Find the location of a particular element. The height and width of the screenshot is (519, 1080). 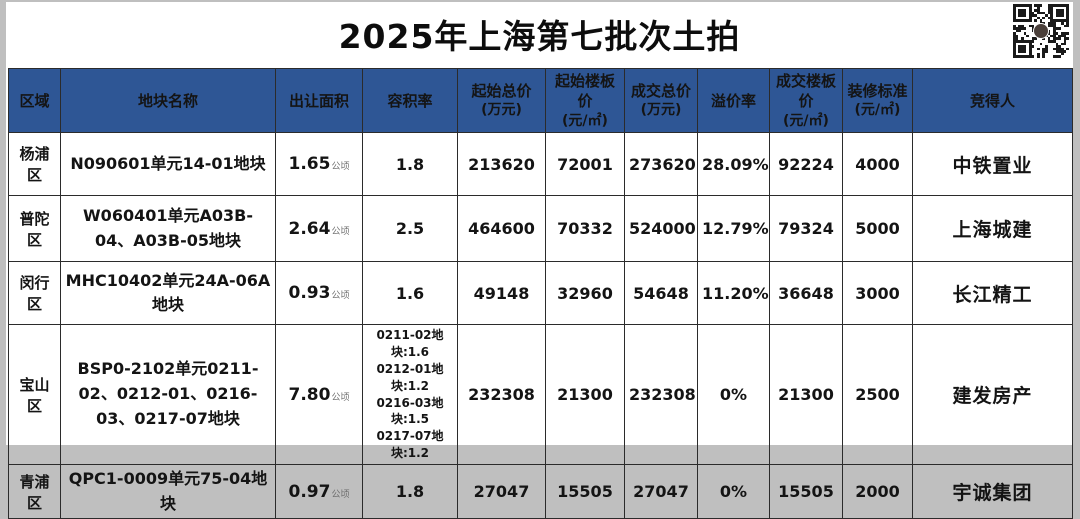

qr-code is located at coordinates (1041, 31).